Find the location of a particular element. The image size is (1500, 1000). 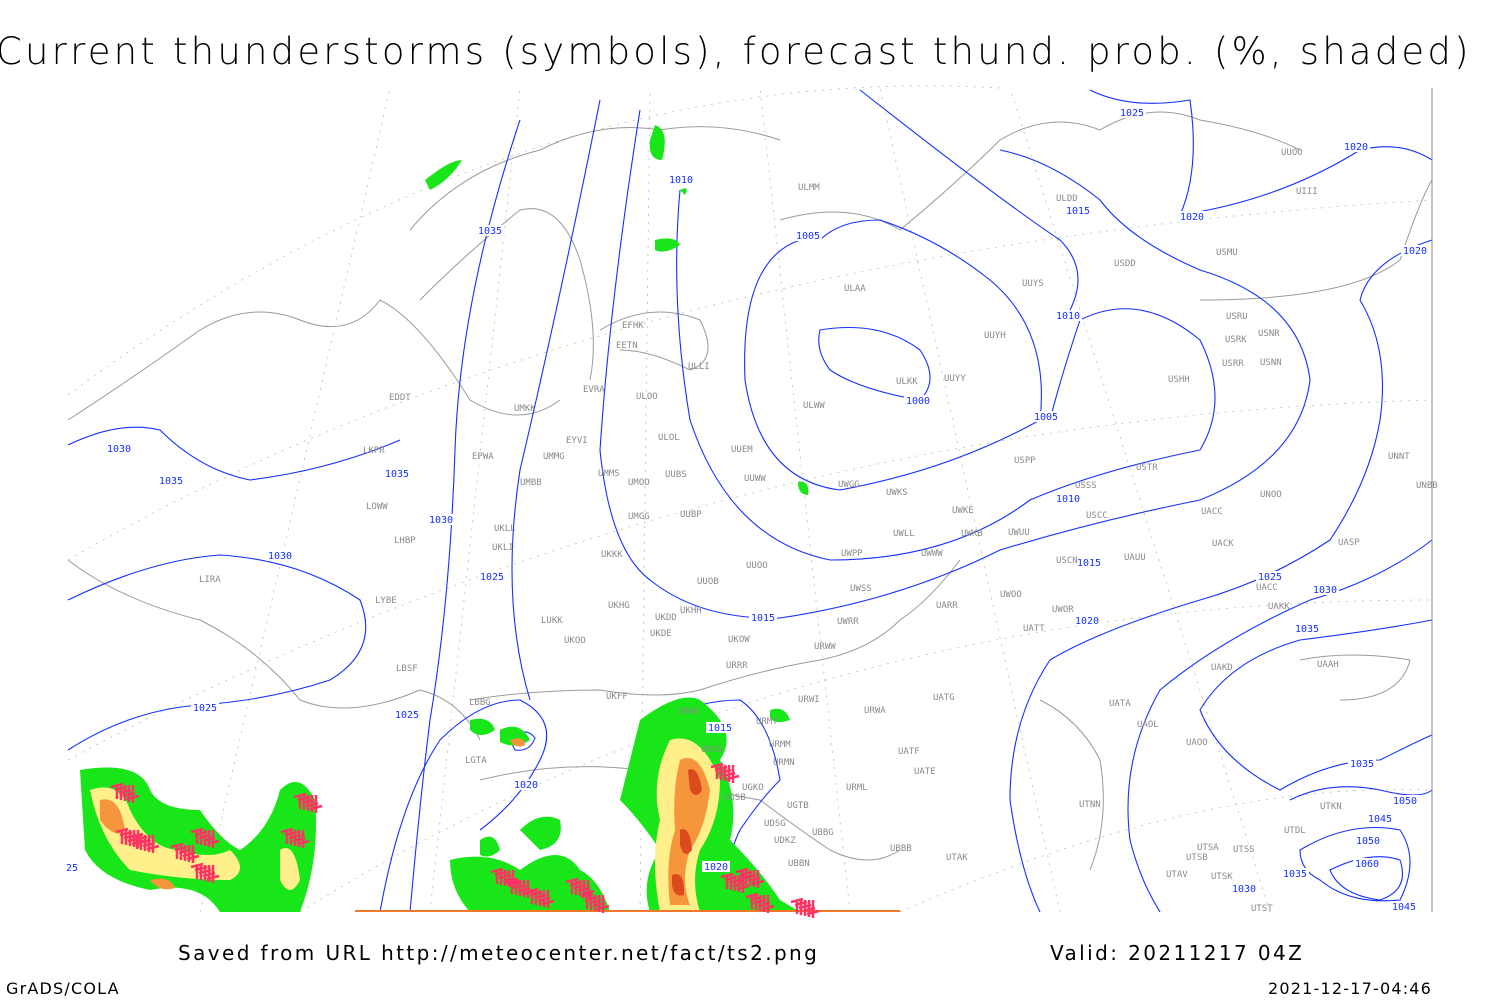

station-label: URML is located at coordinates (857, 788).